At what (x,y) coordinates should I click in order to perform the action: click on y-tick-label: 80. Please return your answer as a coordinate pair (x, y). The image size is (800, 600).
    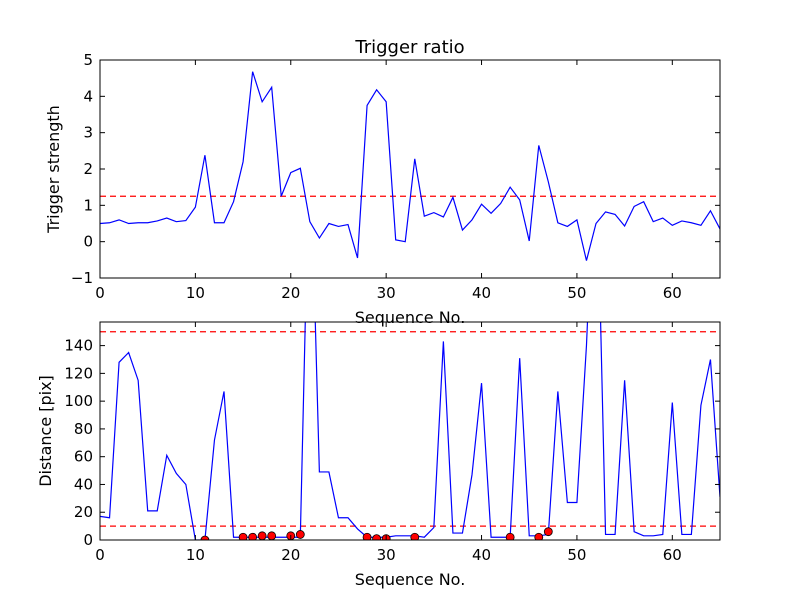
    Looking at the image, I should click on (83, 429).